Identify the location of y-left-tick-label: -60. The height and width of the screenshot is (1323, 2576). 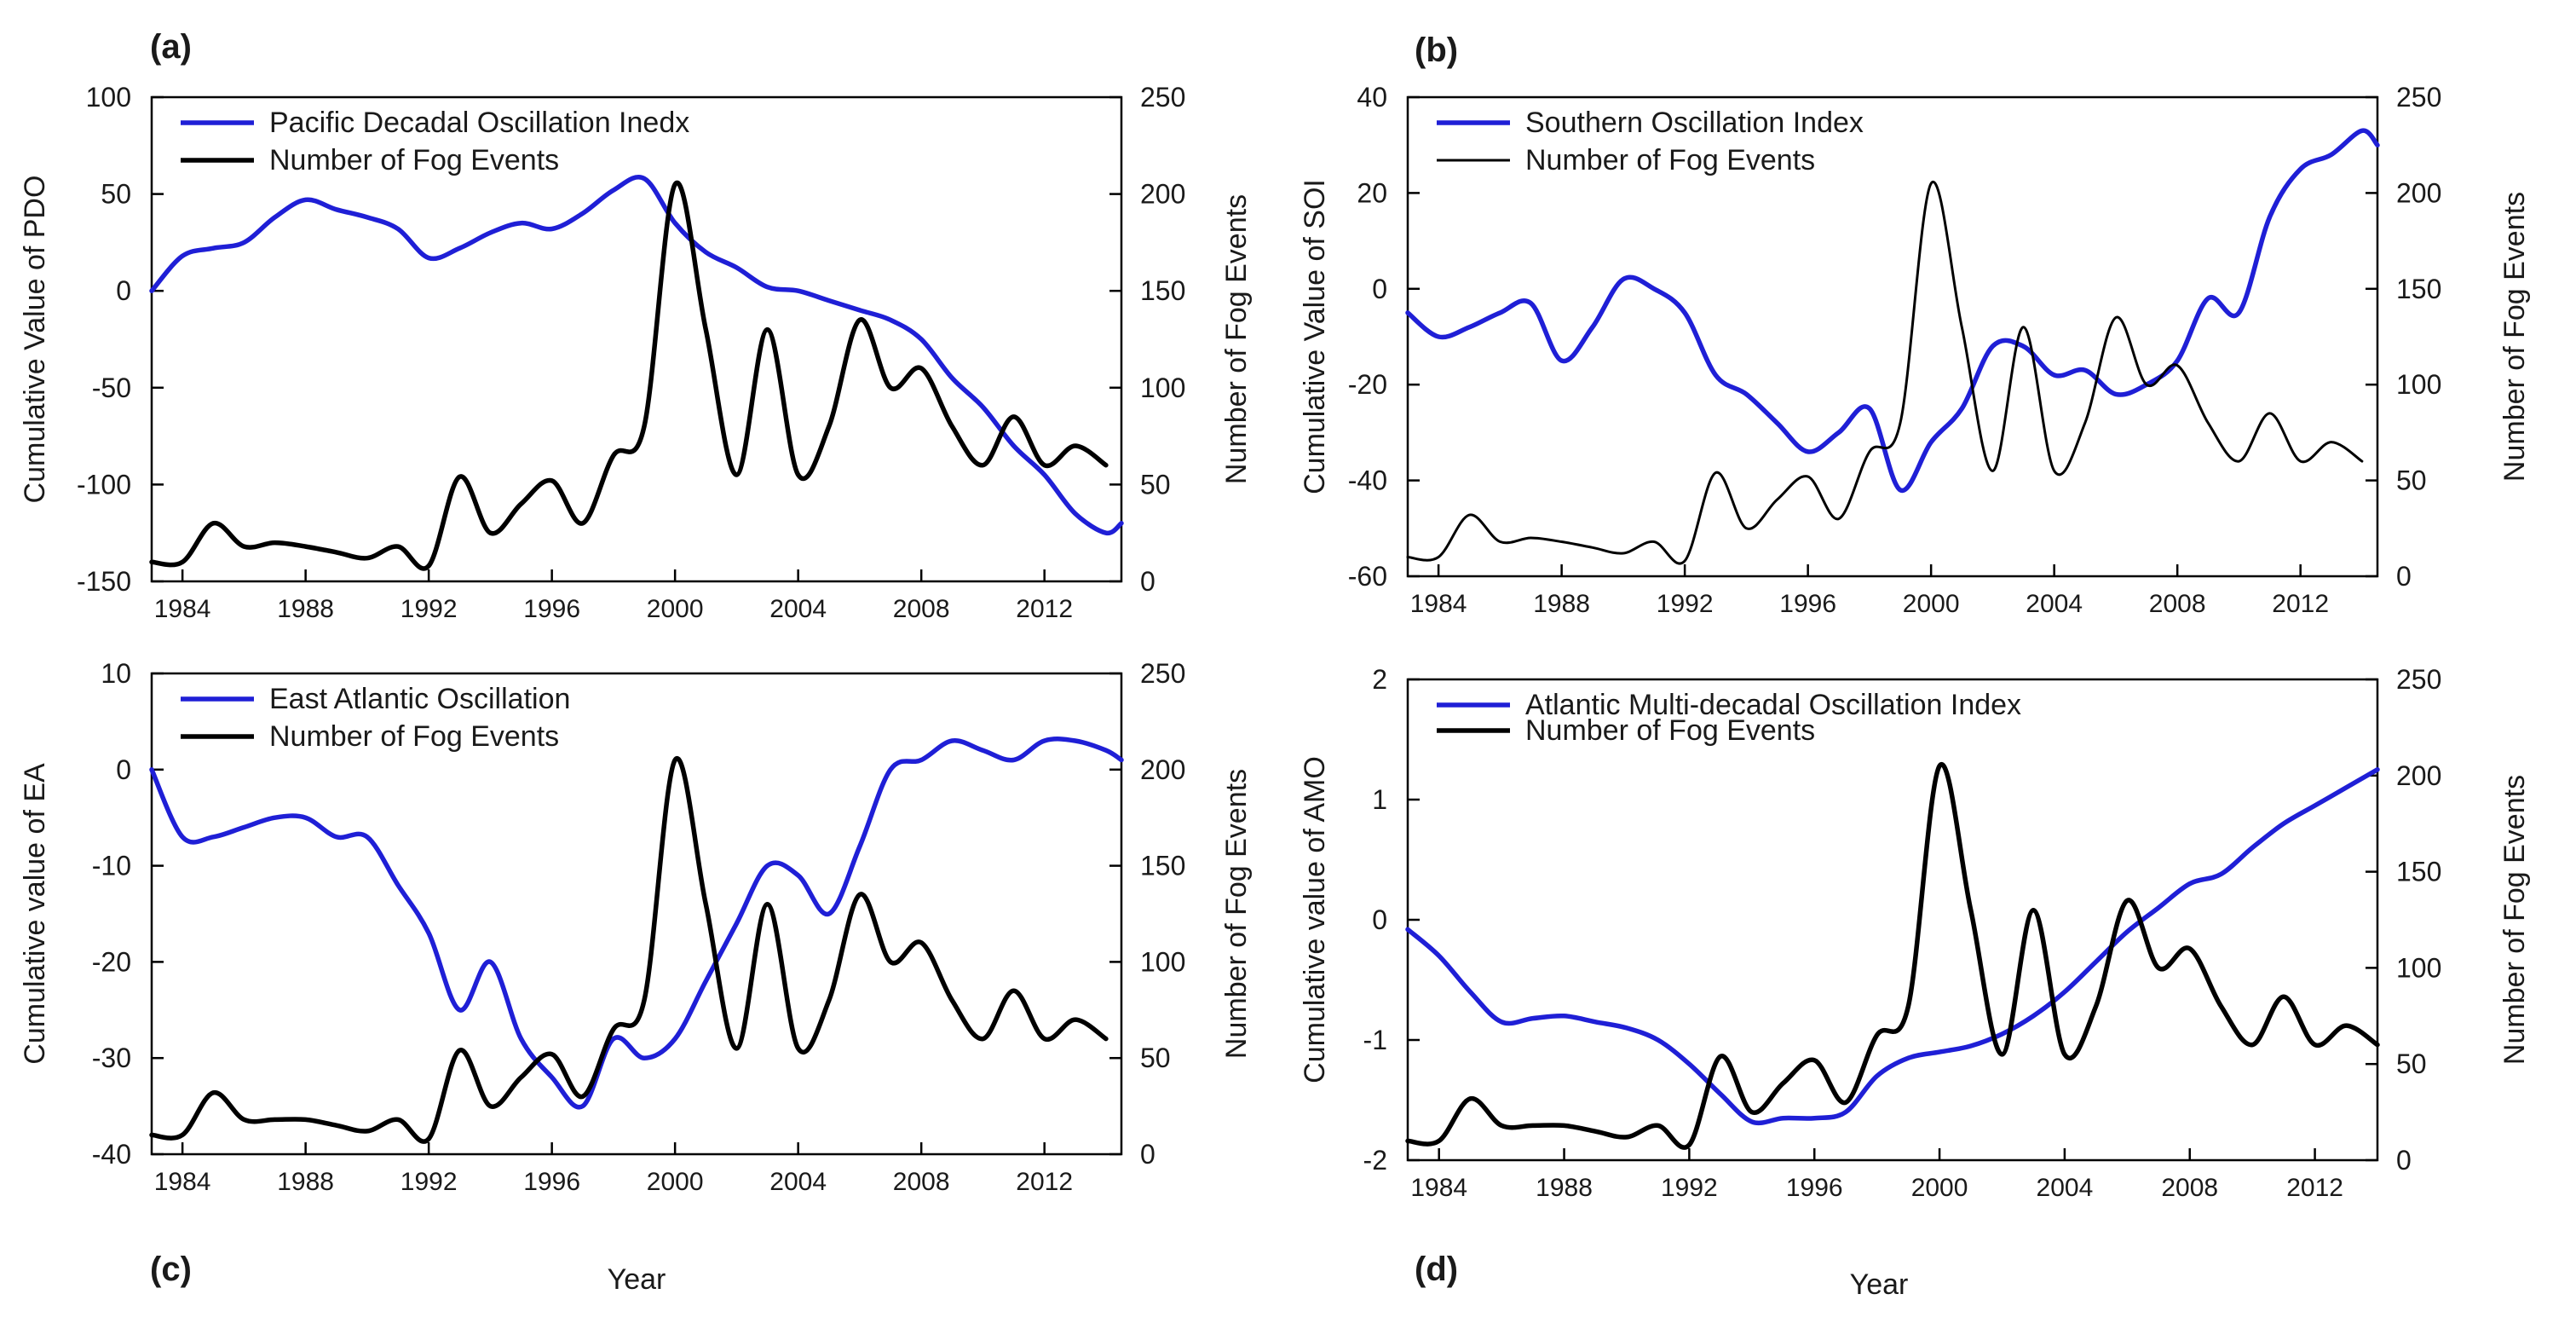
(1367, 576).